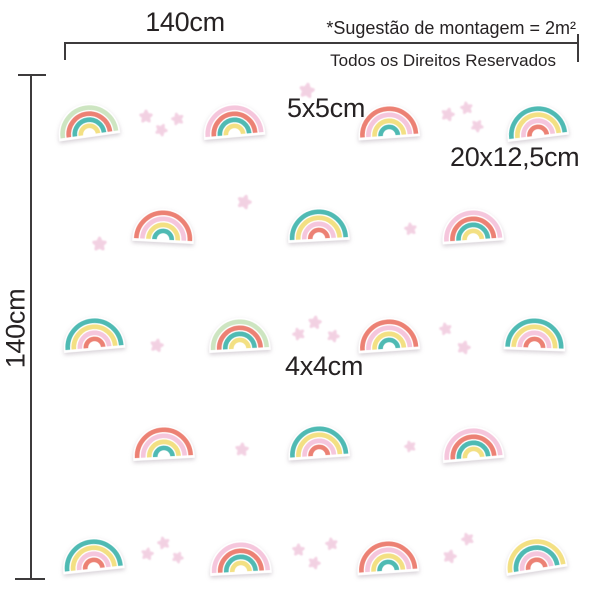 The image size is (600, 600). Describe the element at coordinates (578, 48) in the screenshot. I see `width-measure-tick-right` at that location.